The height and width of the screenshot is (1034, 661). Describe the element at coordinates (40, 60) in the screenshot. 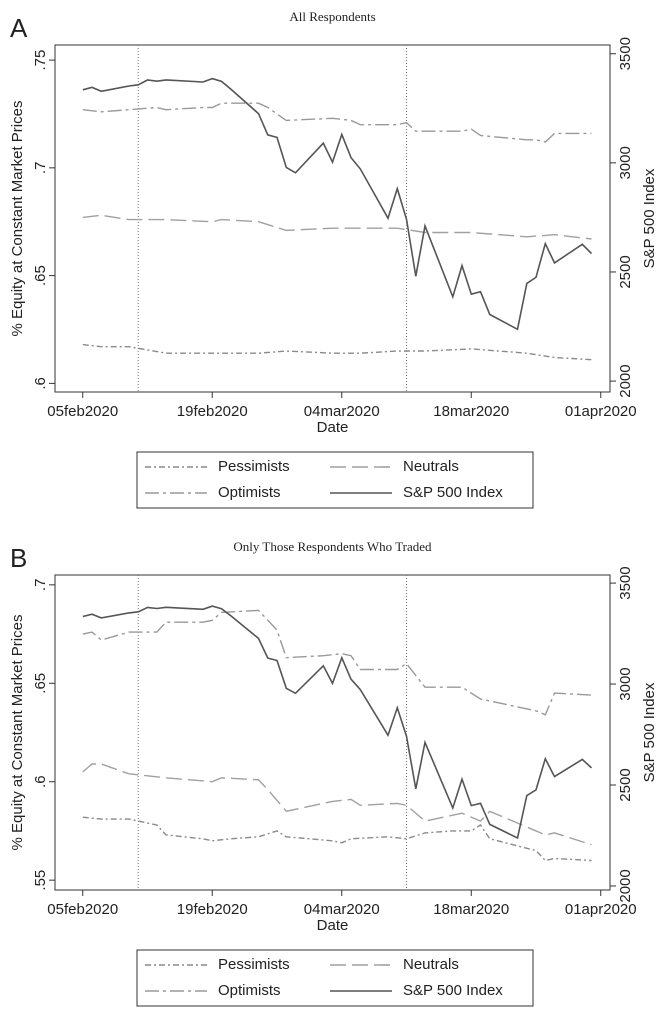

I see `y-tick-label: .75` at that location.